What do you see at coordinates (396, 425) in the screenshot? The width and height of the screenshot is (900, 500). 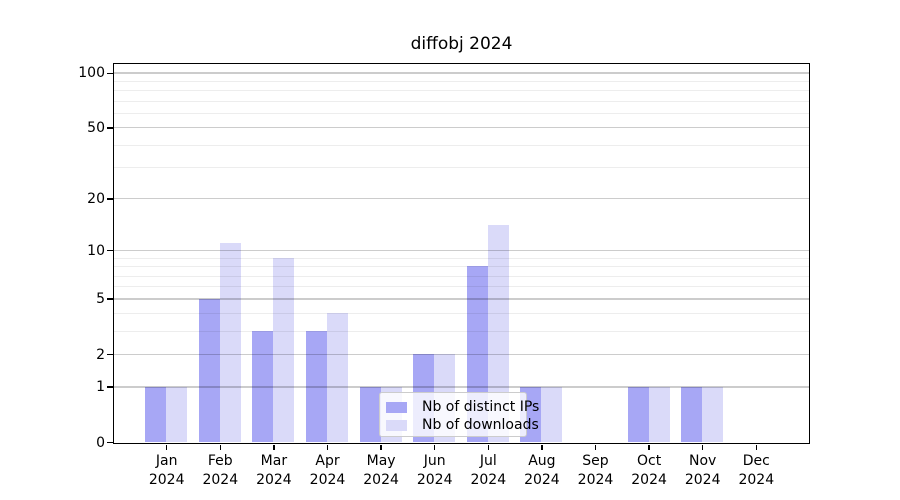 I see `legend-swatch-downloads` at bounding box center [396, 425].